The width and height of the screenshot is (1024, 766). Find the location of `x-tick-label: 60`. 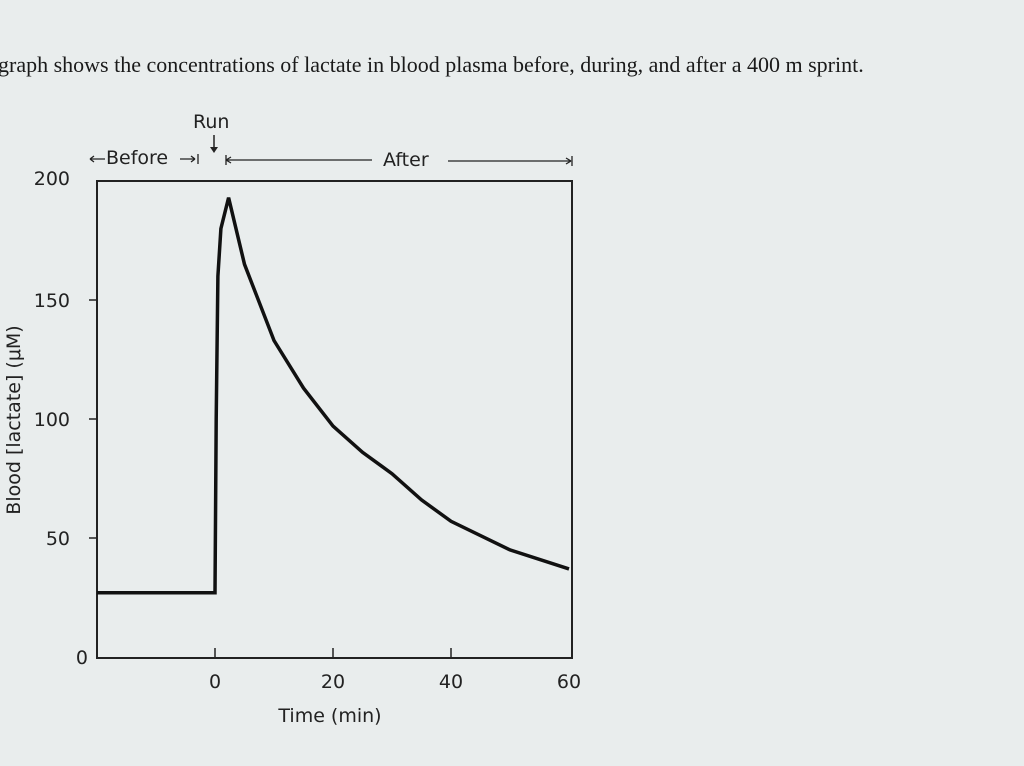

x-tick-label: 60 is located at coordinates (569, 682).